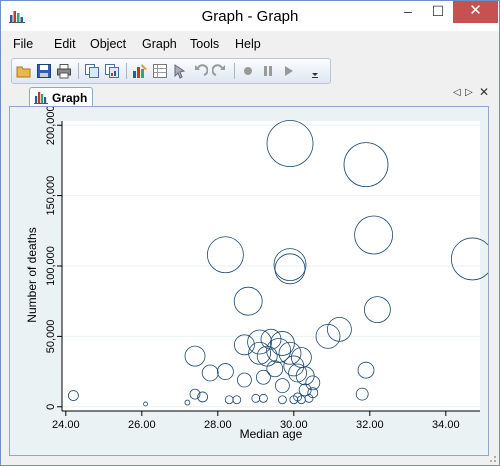 The width and height of the screenshot is (500, 466). What do you see at coordinates (51, 407) in the screenshot?
I see `y-tick-label: 0` at bounding box center [51, 407].